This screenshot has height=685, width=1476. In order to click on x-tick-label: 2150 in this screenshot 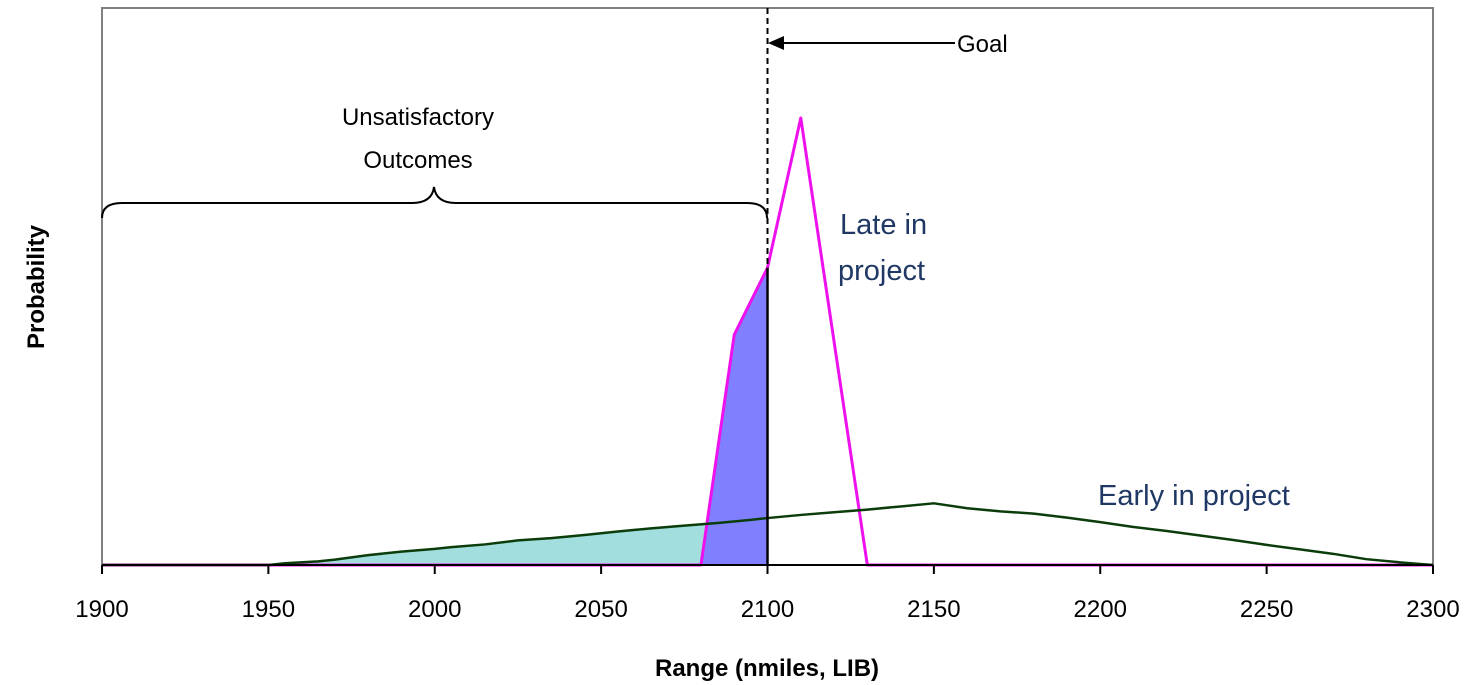, I will do `click(933, 609)`.